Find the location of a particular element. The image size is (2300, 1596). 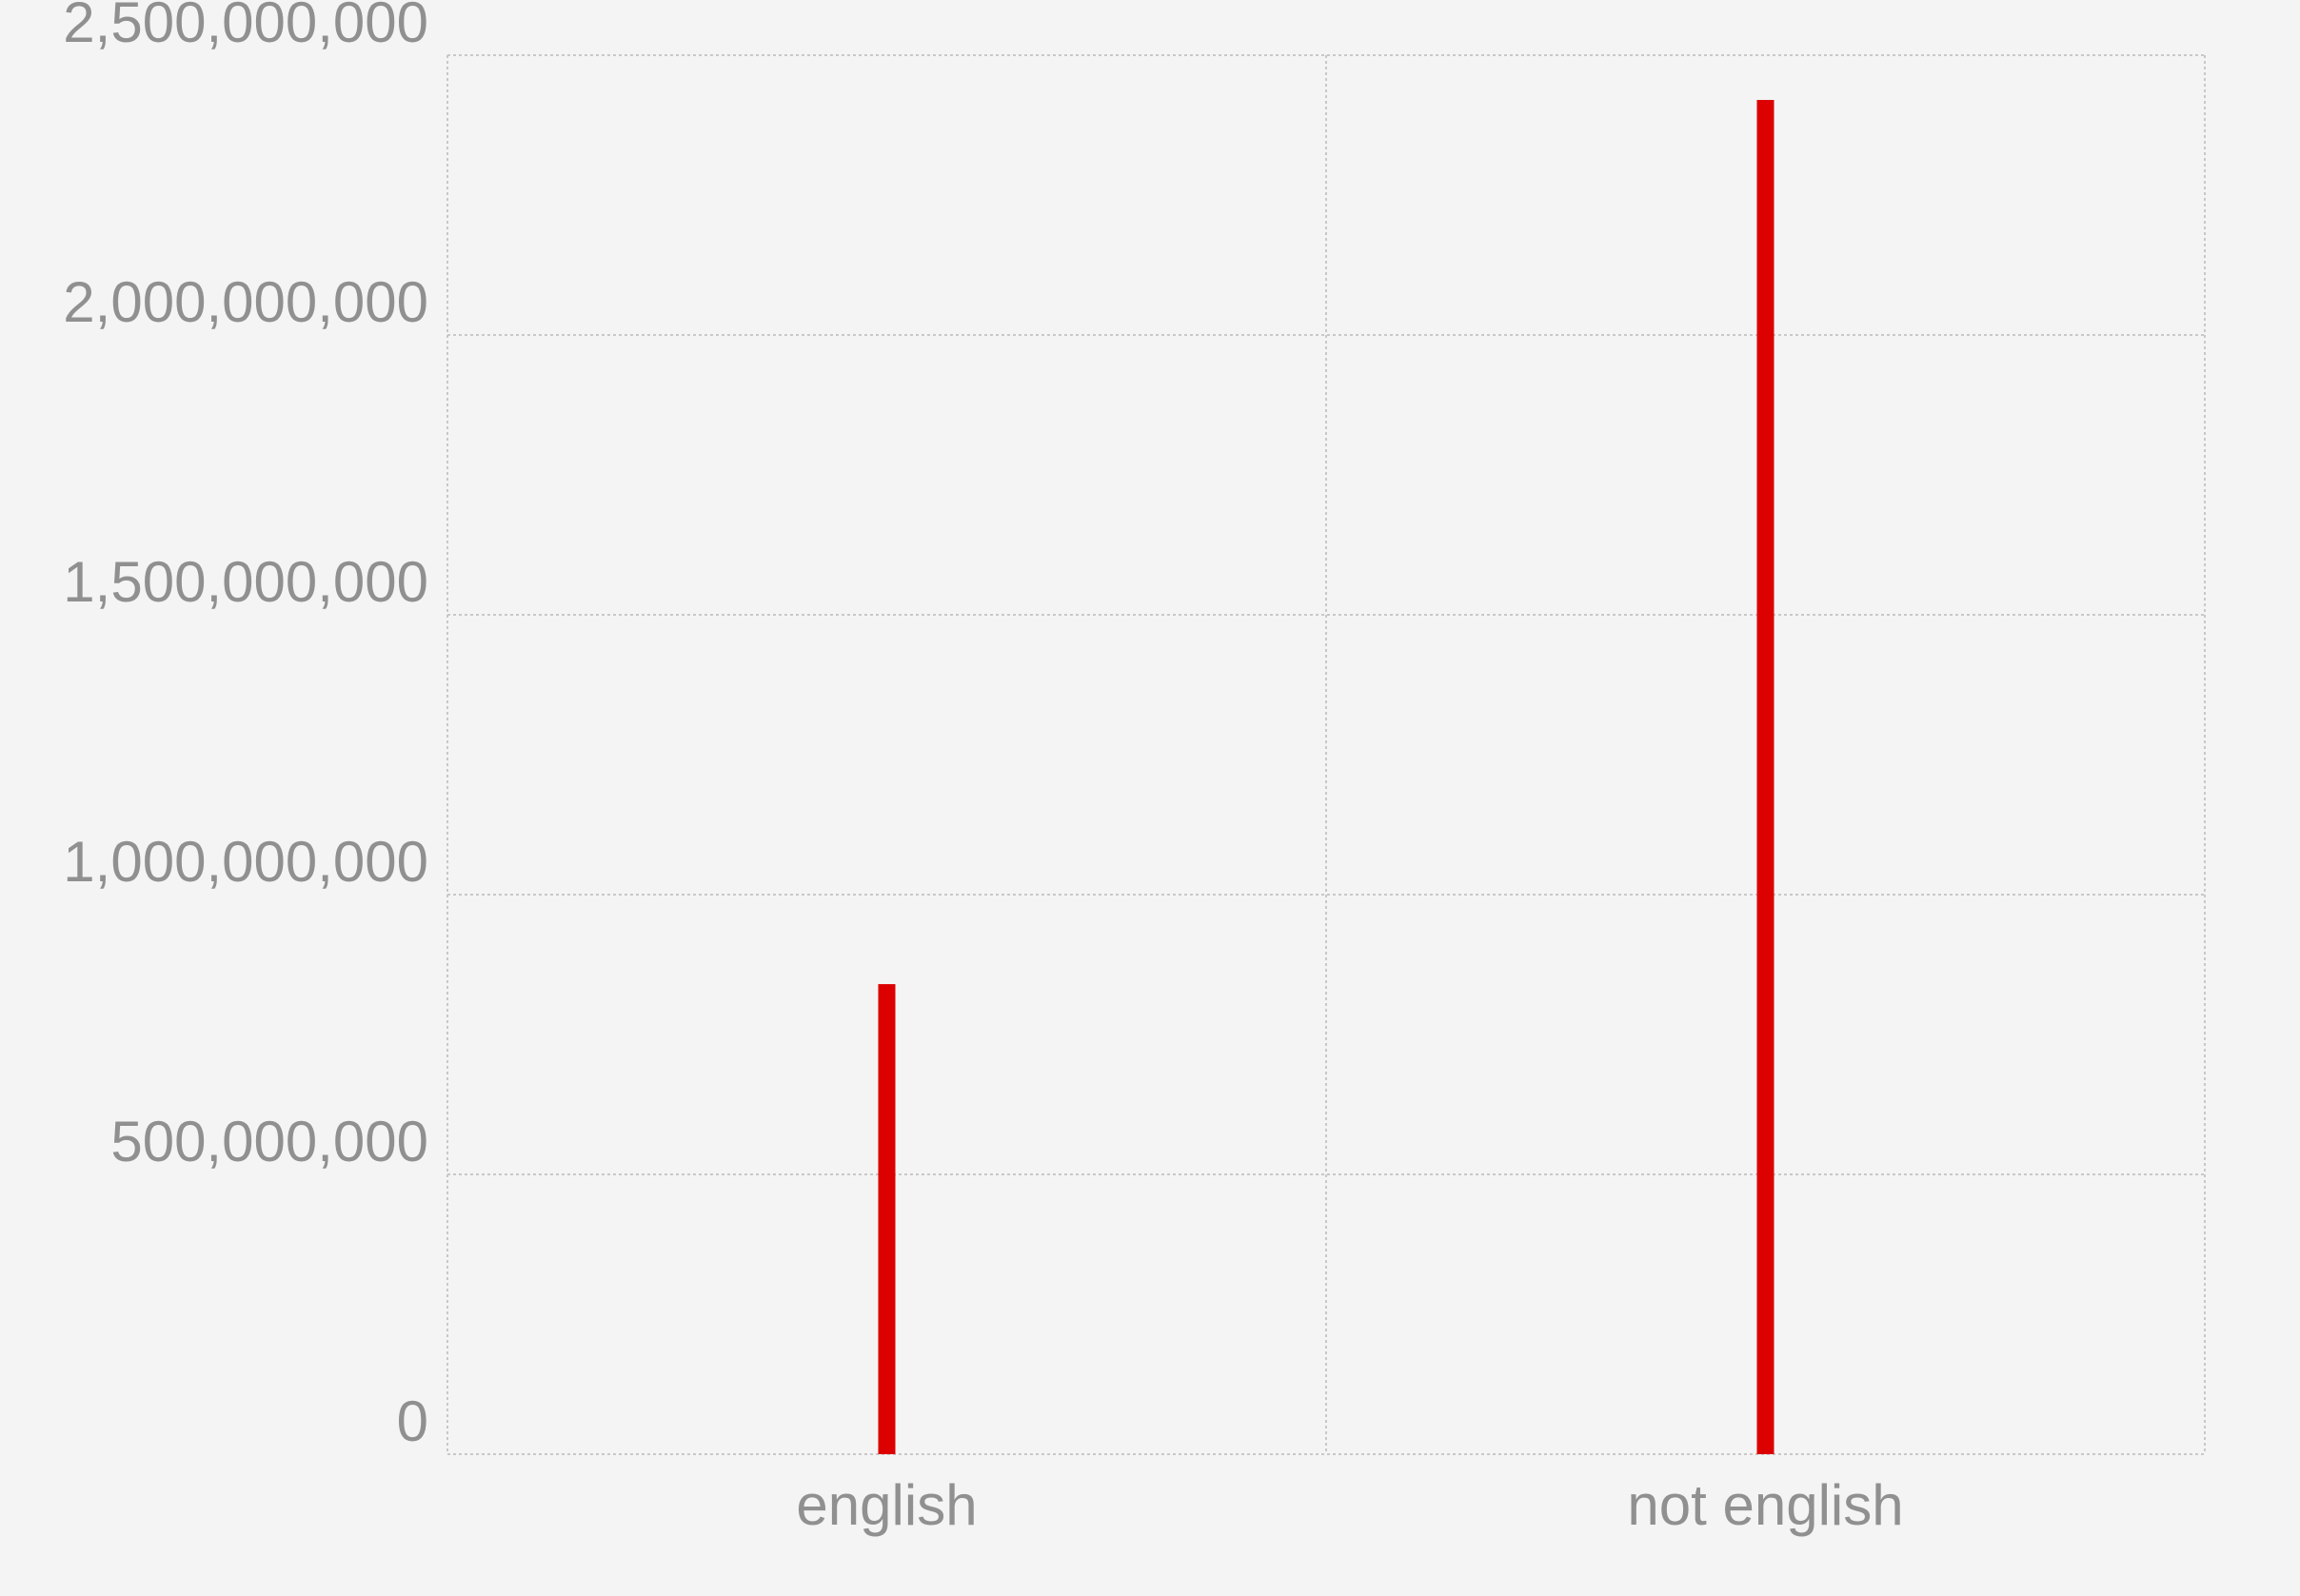

x-axis-tick-labels: english not english is located at coordinates (1350, 1505).